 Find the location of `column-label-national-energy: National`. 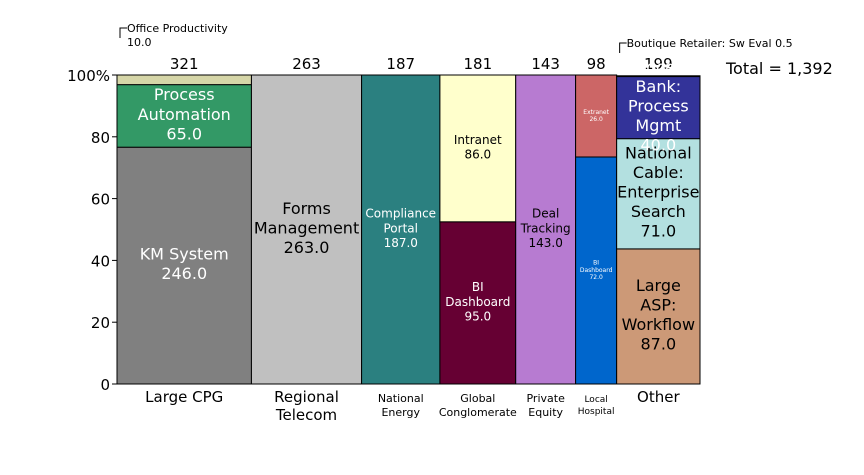

column-label-national-energy: National is located at coordinates (401, 398).